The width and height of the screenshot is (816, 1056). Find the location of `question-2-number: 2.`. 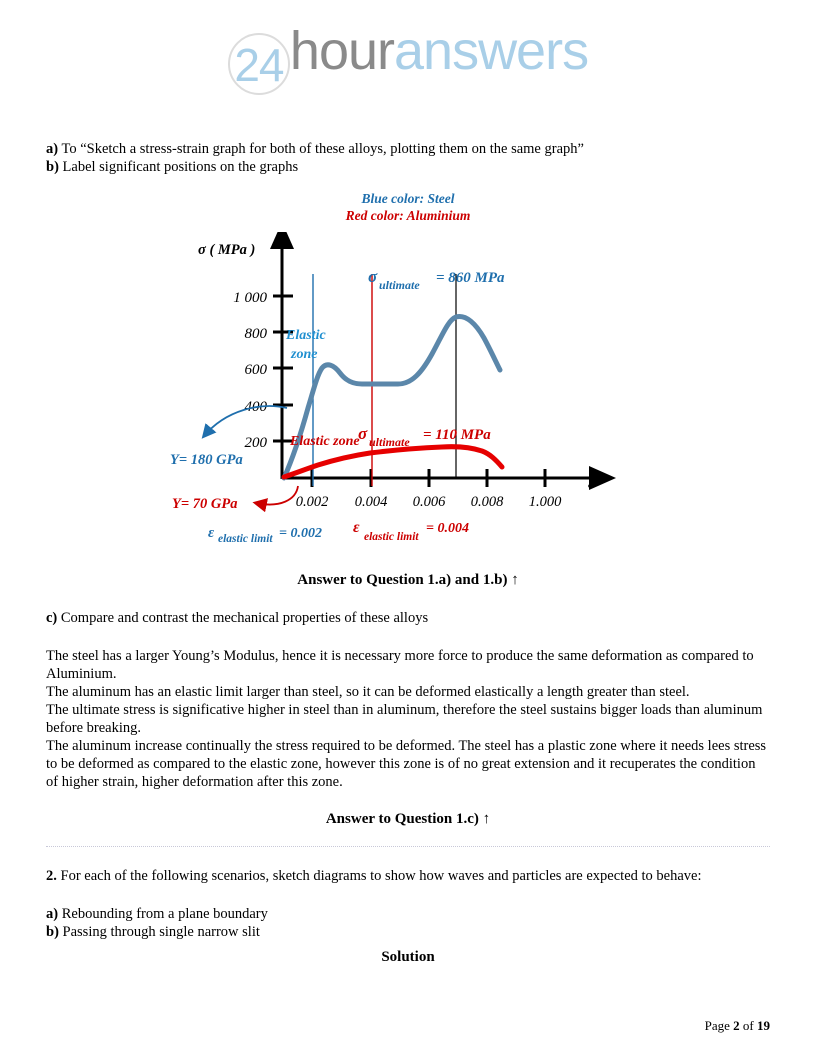

question-2-number: 2. is located at coordinates (51, 876).